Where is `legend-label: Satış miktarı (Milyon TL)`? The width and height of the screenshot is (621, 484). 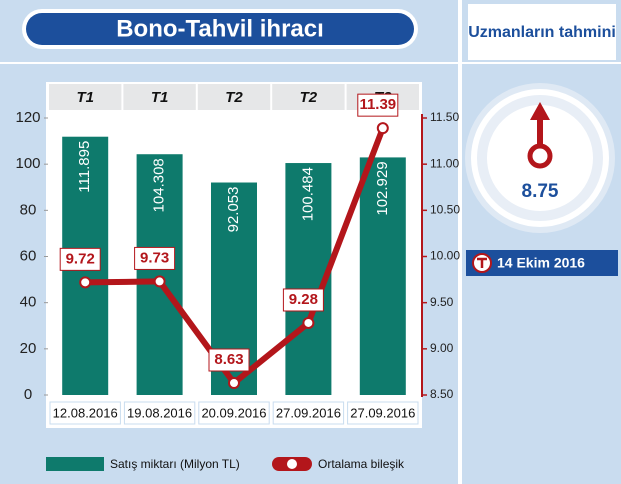 legend-label: Satış miktarı (Milyon TL) is located at coordinates (175, 464).